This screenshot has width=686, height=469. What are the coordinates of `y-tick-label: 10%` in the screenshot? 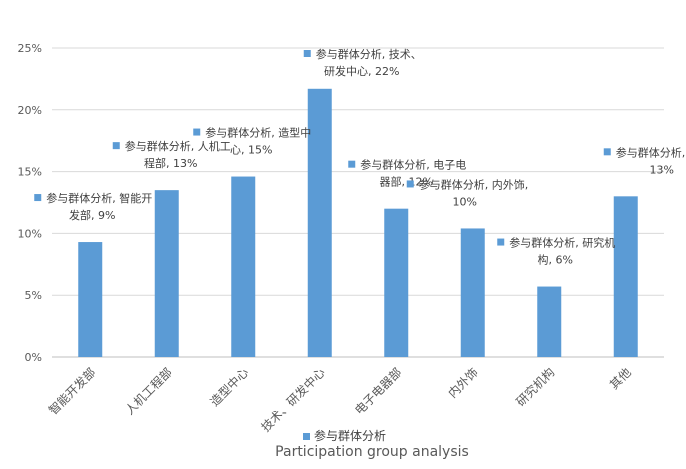 It's located at (30, 233).